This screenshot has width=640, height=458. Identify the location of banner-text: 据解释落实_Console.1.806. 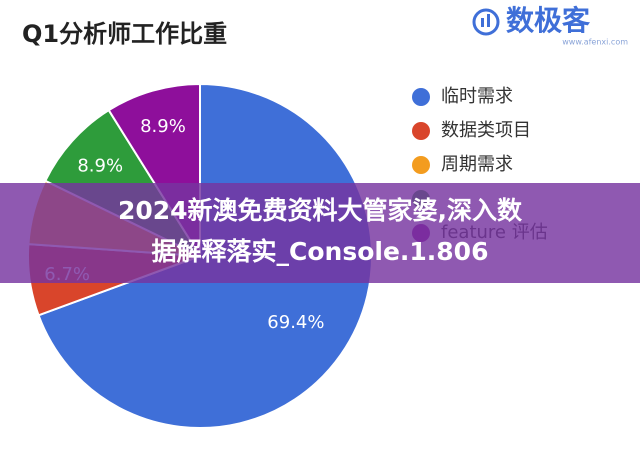
(320, 251).